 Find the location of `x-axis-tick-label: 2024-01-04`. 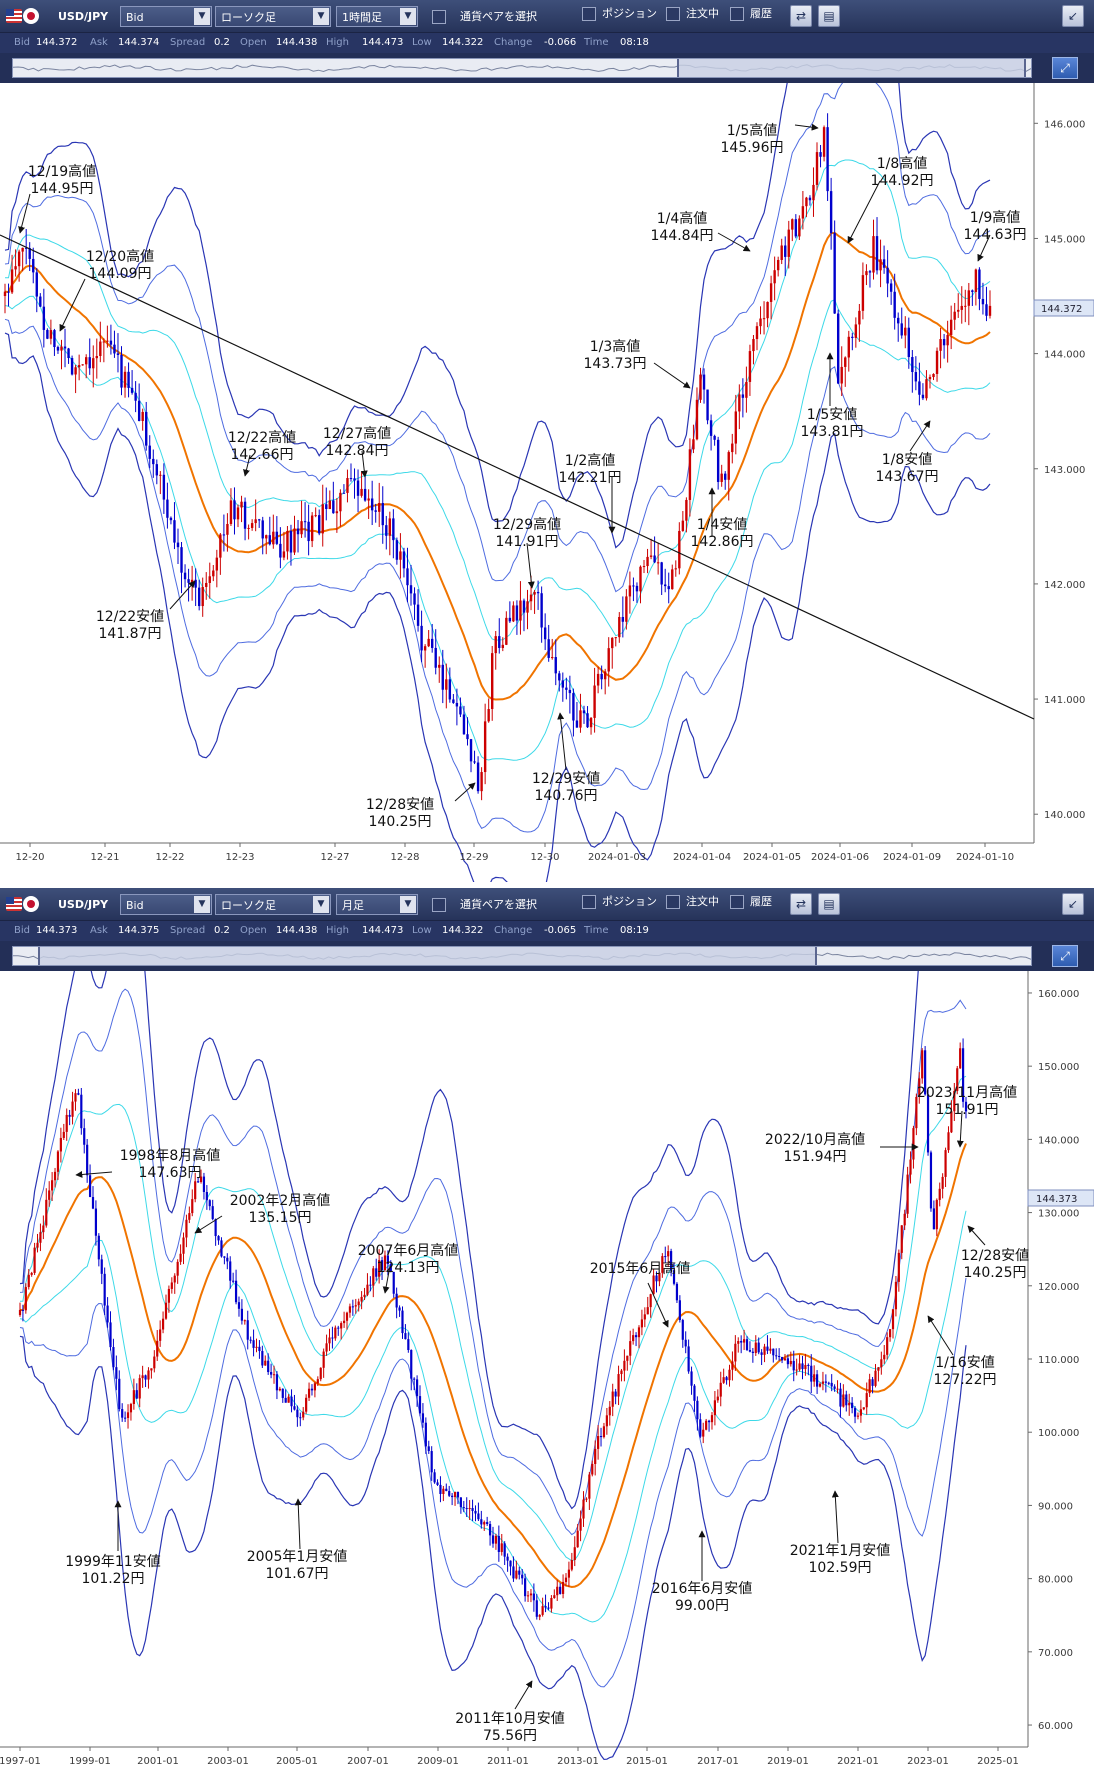

x-axis-tick-label: 2024-01-04 is located at coordinates (702, 857).